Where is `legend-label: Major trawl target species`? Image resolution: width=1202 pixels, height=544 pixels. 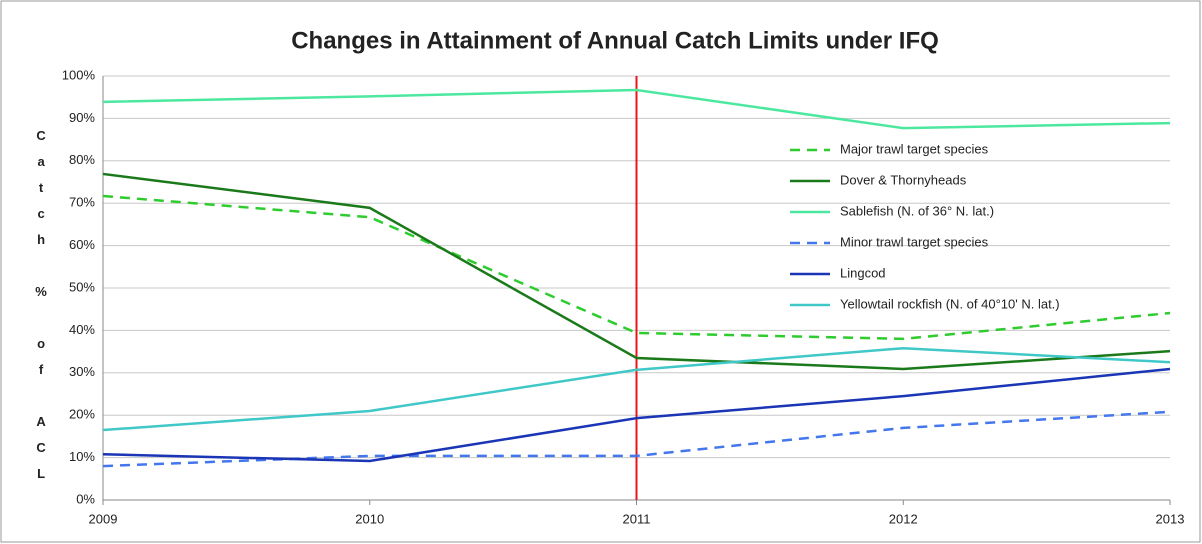
legend-label: Major trawl target species is located at coordinates (914, 148).